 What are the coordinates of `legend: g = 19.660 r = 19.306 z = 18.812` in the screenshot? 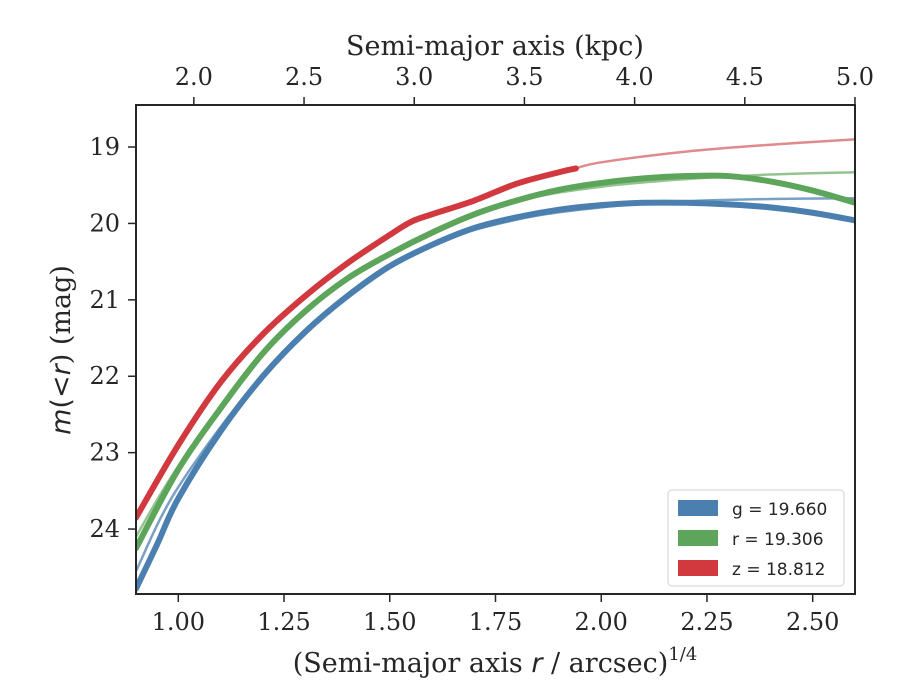 It's located at (756, 538).